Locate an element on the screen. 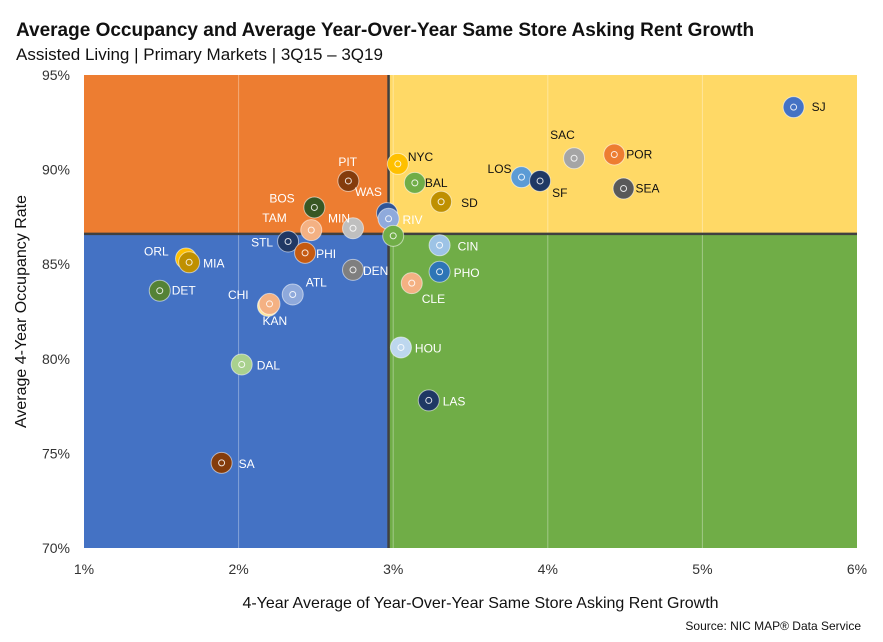 This screenshot has height=642, width=883. x-tick-label: 6% is located at coordinates (857, 569).